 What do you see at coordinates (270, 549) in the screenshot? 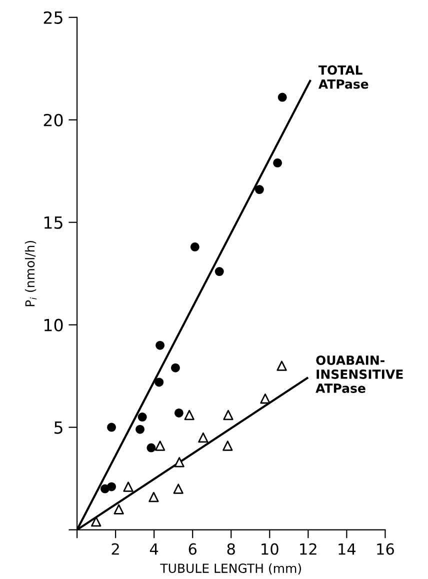
I see `x-tick-label: 10` at bounding box center [270, 549].